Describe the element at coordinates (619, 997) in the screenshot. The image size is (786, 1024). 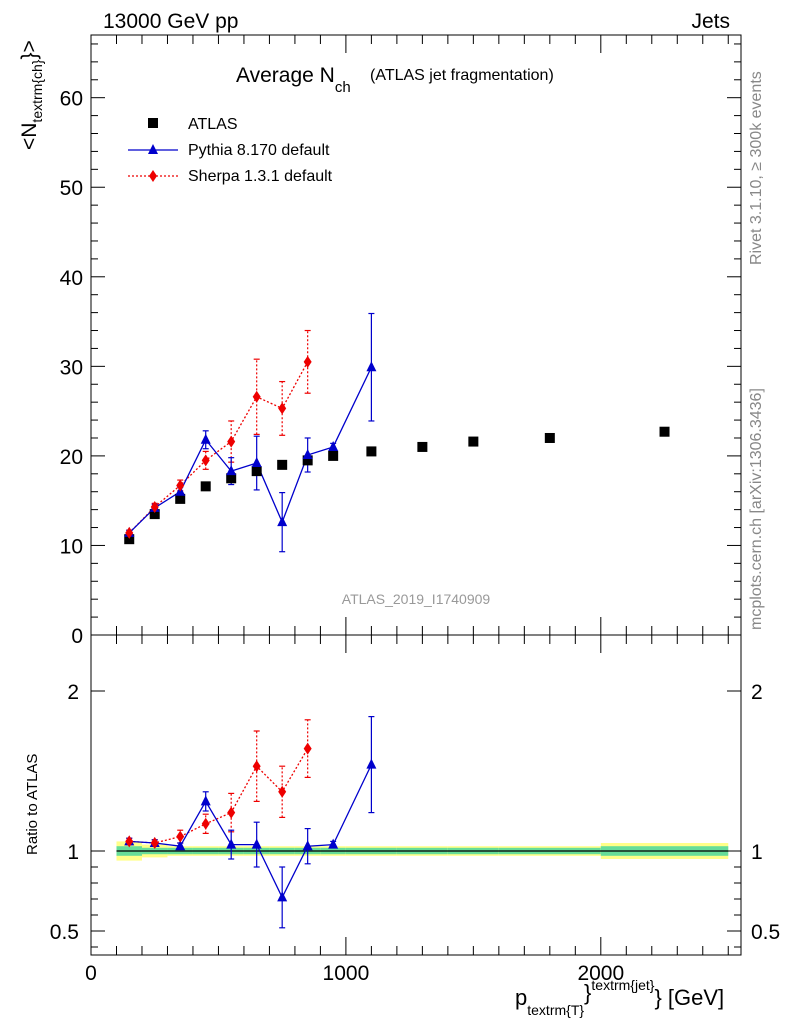
I see `x-axis-label: ptextrm{T}}textrm{jet}} [GeV]` at that location.